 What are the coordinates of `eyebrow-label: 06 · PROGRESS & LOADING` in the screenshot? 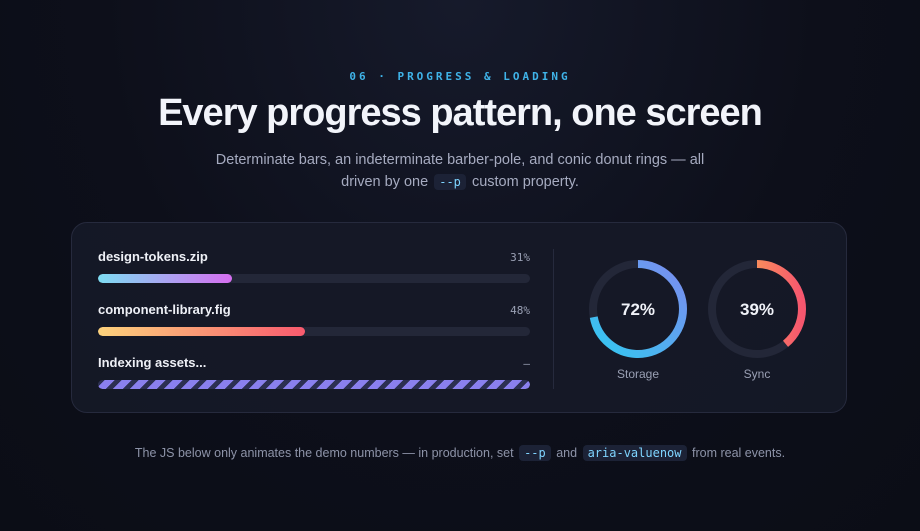 It's located at (460, 76).